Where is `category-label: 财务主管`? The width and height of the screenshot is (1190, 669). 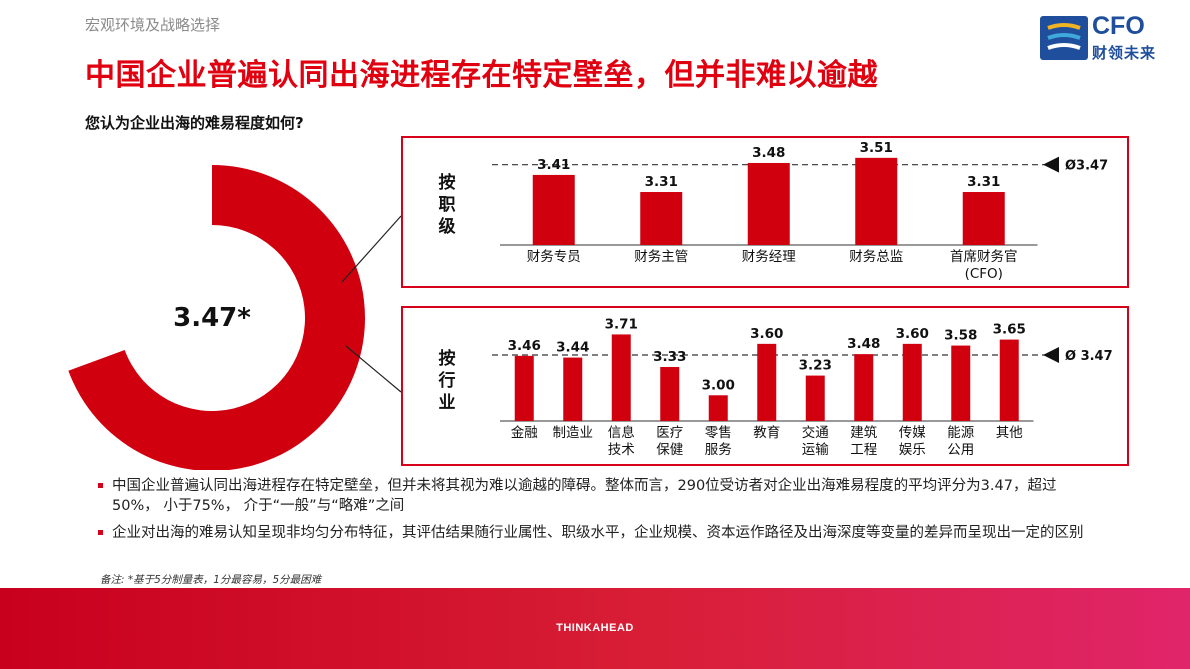 category-label: 财务主管 is located at coordinates (661, 257).